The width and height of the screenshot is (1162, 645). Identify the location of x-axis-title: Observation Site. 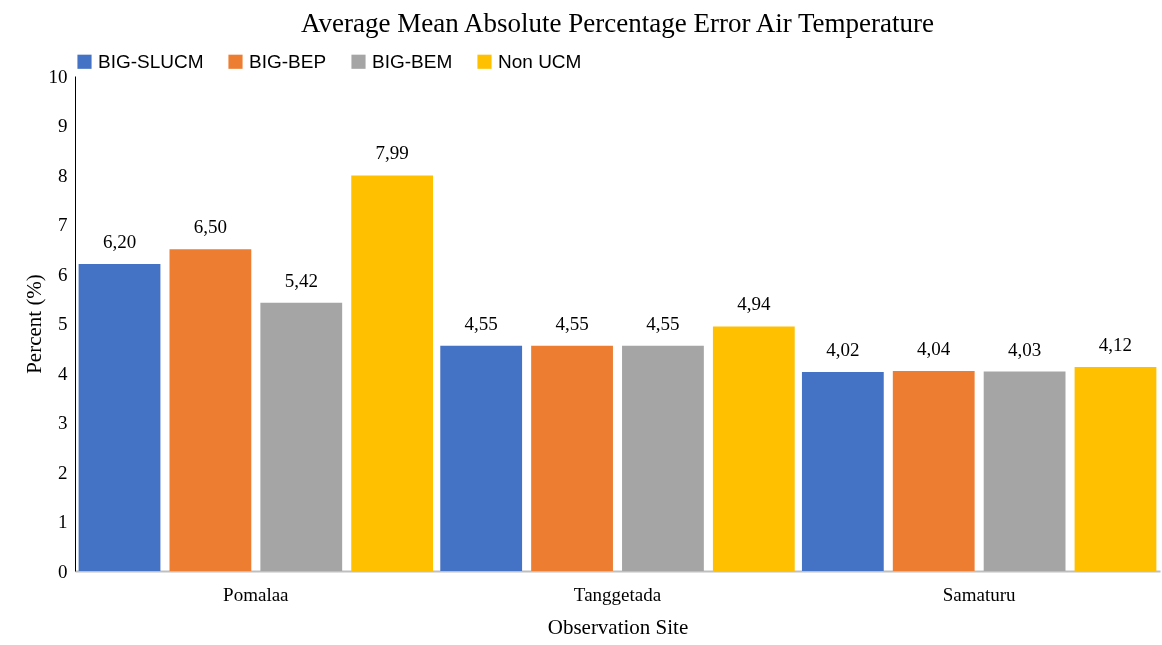
(618, 626).